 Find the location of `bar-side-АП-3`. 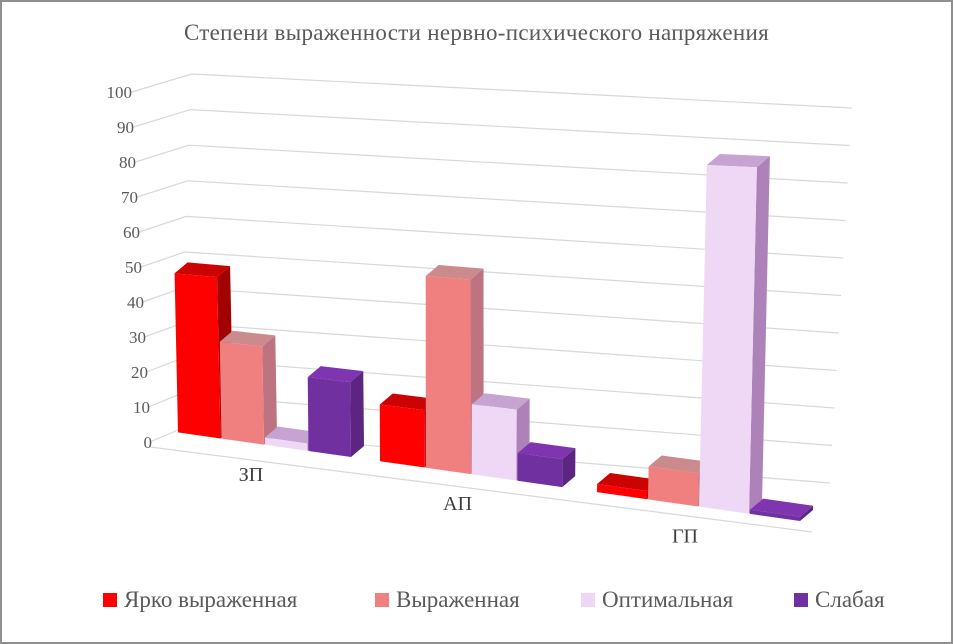

bar-side-АП-3 is located at coordinates (569, 468).